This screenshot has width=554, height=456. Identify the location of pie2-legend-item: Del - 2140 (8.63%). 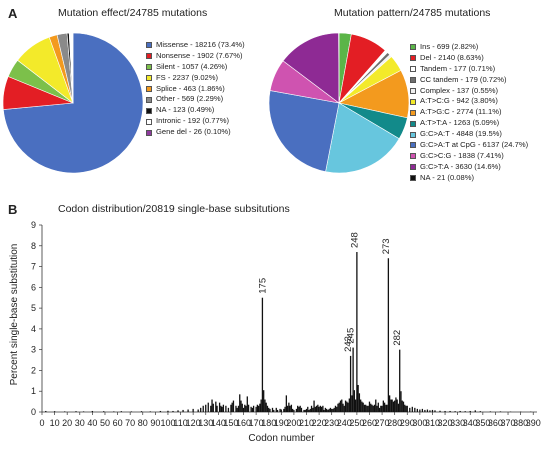
(469, 58).